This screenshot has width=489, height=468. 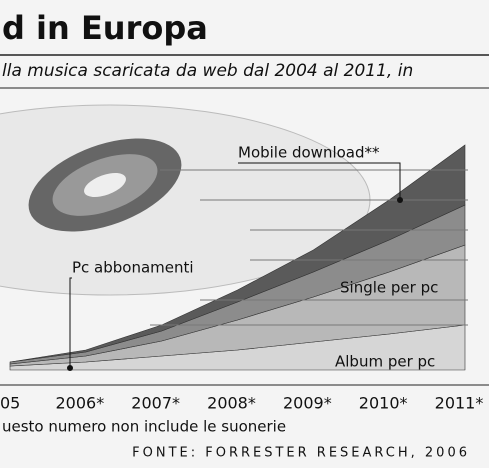 What do you see at coordinates (301, 453) in the screenshot?
I see `source: FONTE: FORRESTER RESEARCH, 2006` at bounding box center [301, 453].